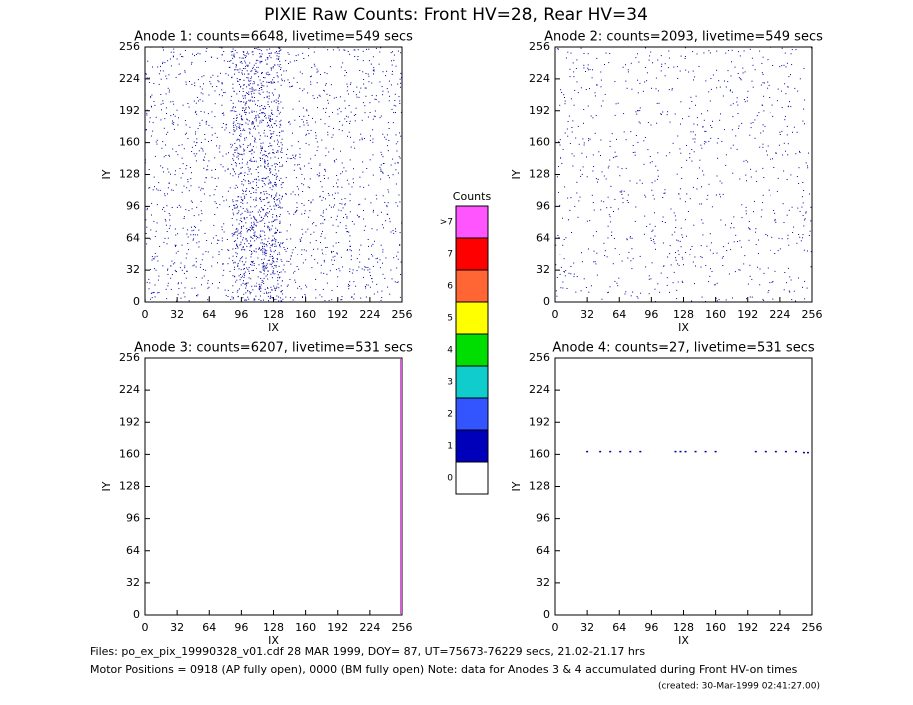  Describe the element at coordinates (739, 687) in the screenshot. I see `footer-line: (created: 30-Mar-1999 02:41:27.00)` at that location.